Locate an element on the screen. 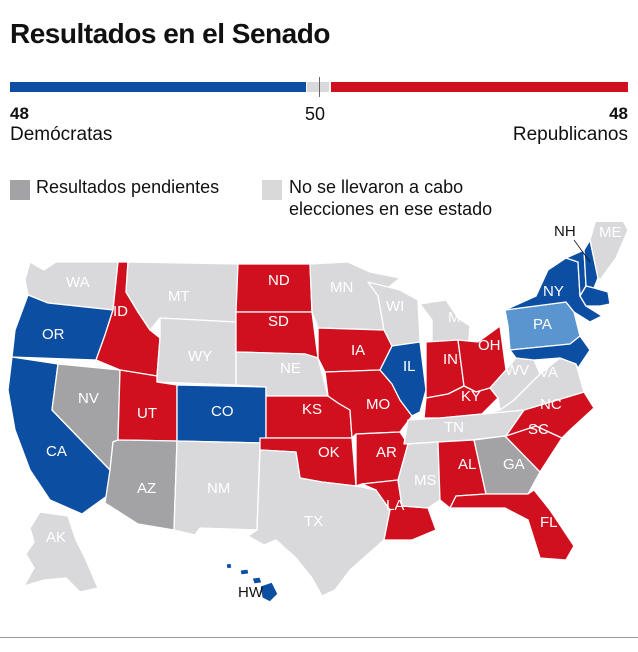  label-TN: TN is located at coordinates (454, 427).